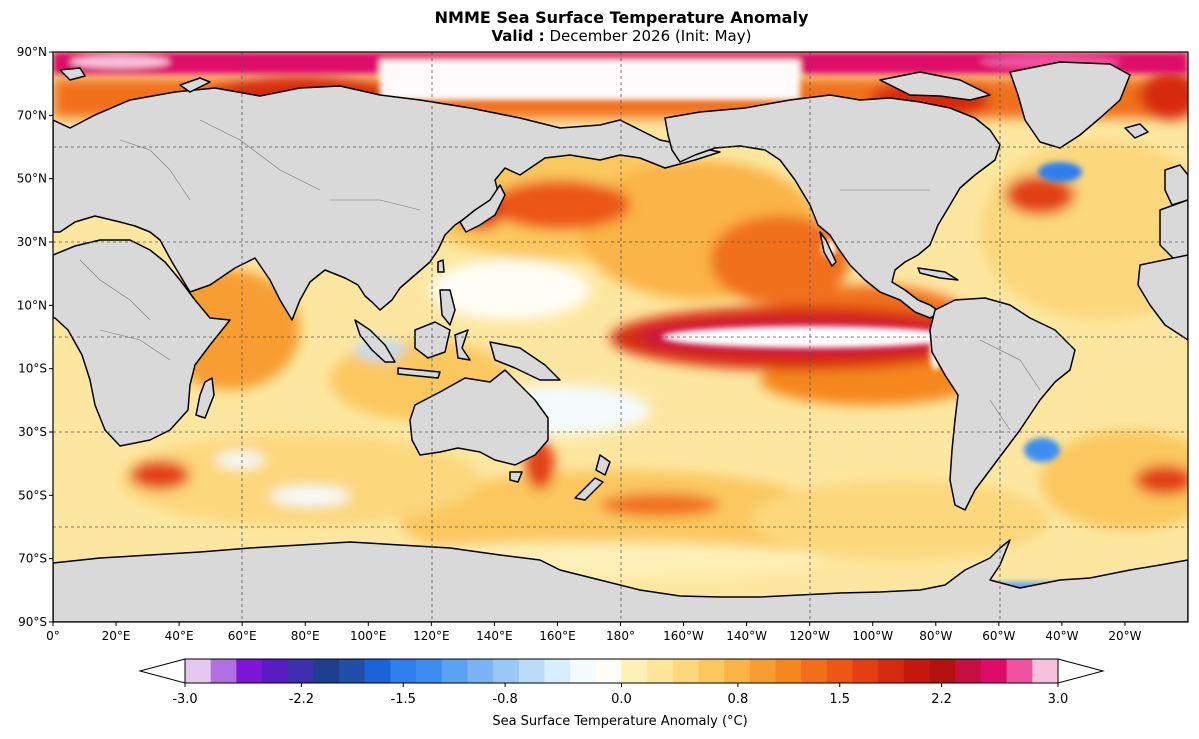 This screenshot has width=1199, height=739. I want to click on landmass-borneo, so click(432, 340).